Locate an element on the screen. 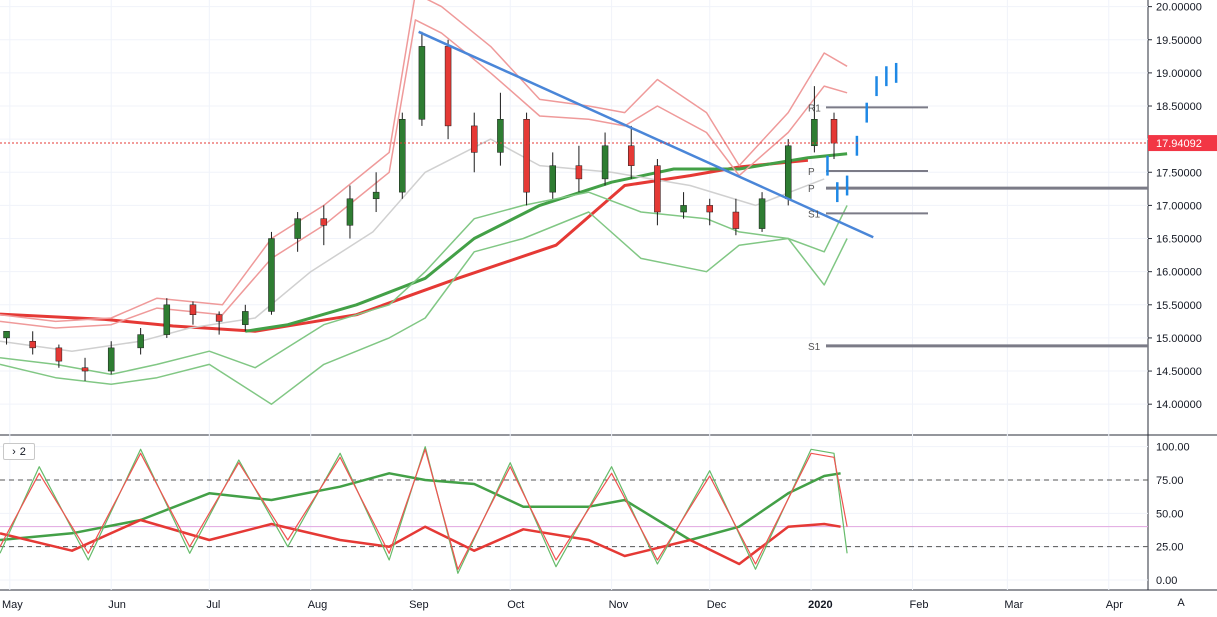 This screenshot has width=1217, height=617. time-tick-label: Dec is located at coordinates (717, 605).